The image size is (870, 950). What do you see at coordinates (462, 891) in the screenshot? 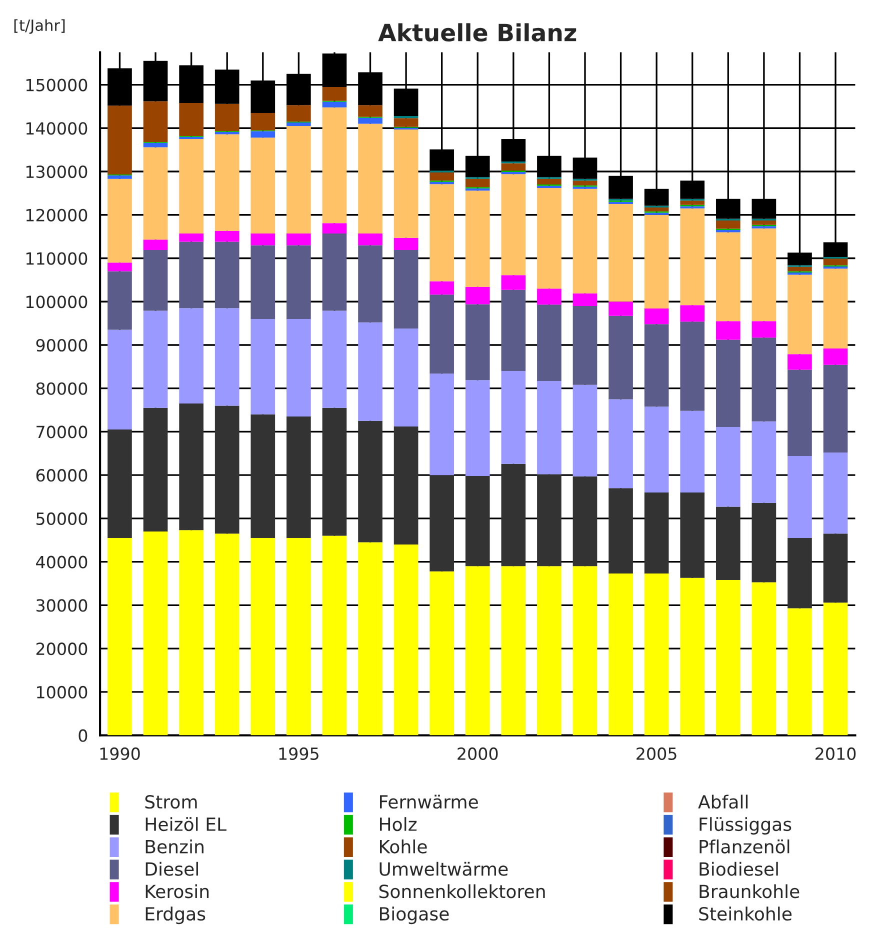
I see `legend-label: Sonnenkollektoren` at bounding box center [462, 891].